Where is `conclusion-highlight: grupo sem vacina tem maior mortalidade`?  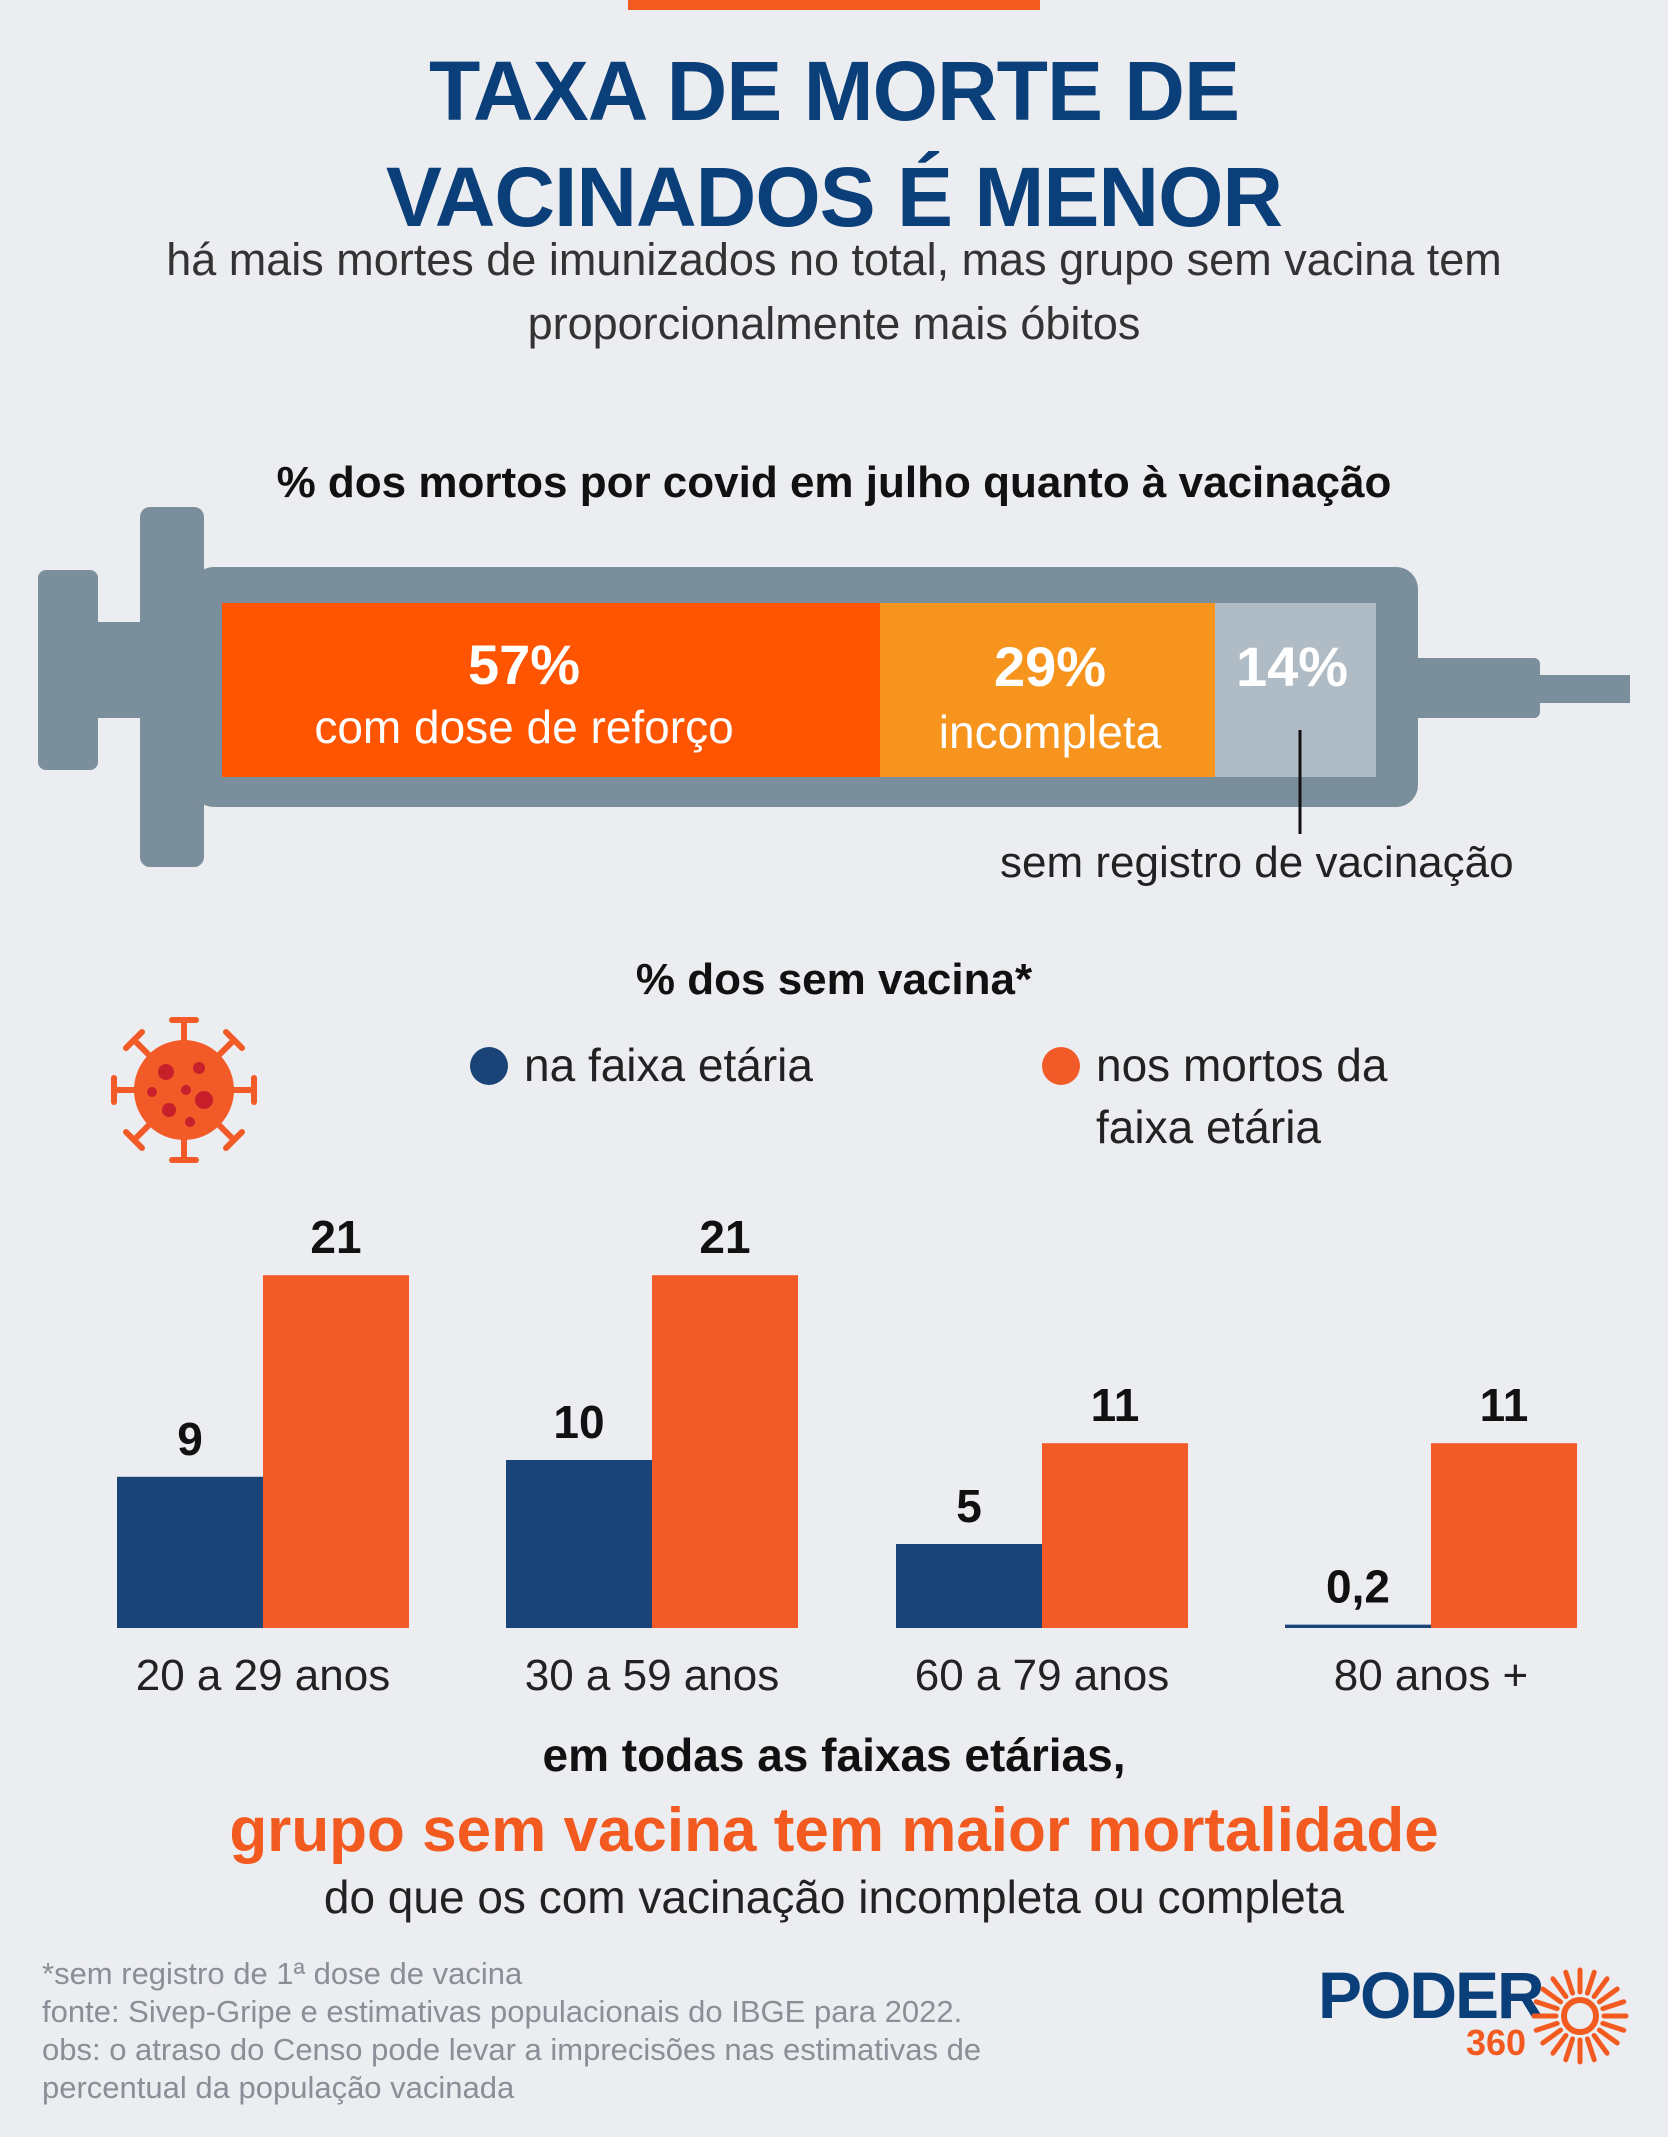
conclusion-highlight: grupo sem vacina tem maior mortalidade is located at coordinates (834, 1830).